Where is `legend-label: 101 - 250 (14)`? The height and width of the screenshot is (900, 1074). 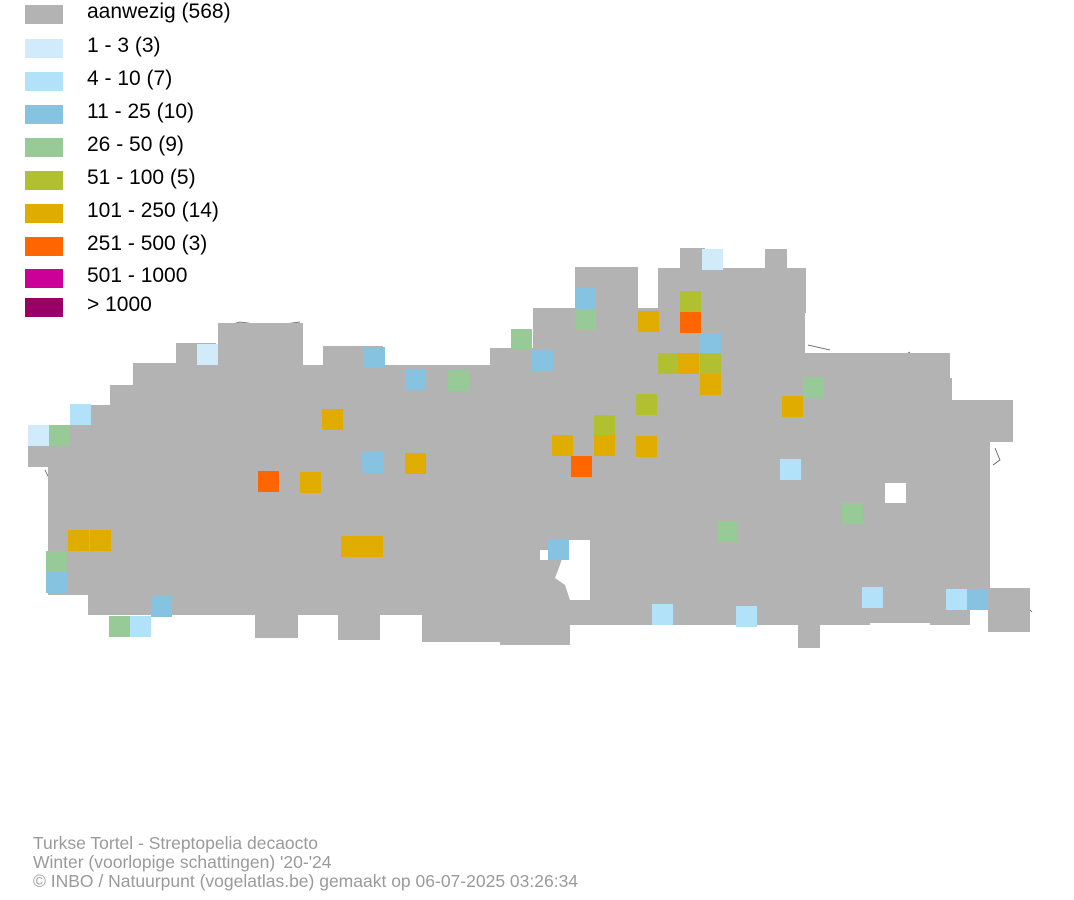
legend-label: 101 - 250 (14) is located at coordinates (153, 210).